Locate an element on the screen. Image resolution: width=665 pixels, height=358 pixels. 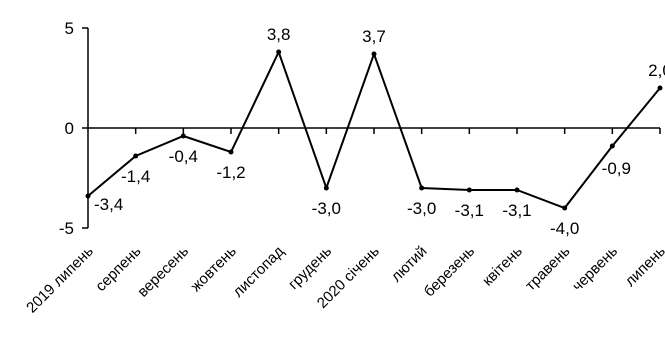
data-label: -3,4 is located at coordinates (108, 204).